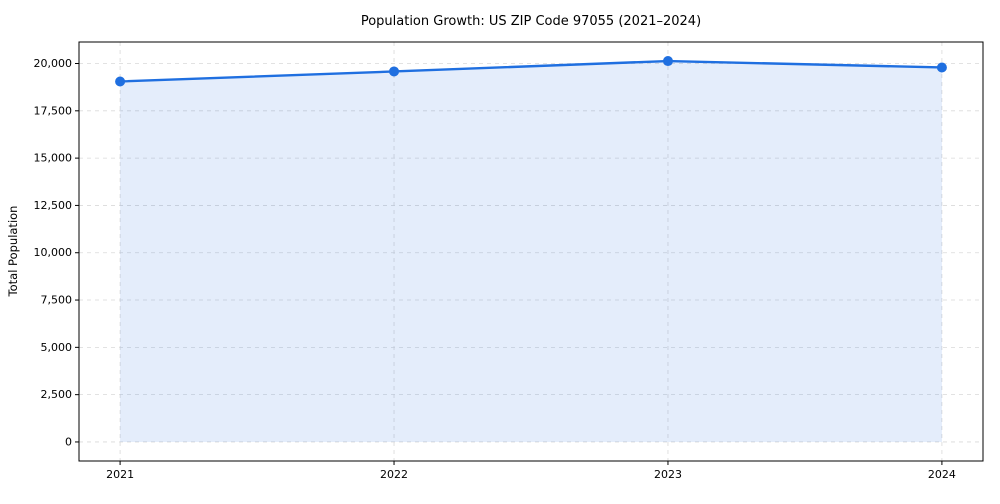  What do you see at coordinates (57, 394) in the screenshot?
I see `y-tick-label: 2,500` at bounding box center [57, 394].